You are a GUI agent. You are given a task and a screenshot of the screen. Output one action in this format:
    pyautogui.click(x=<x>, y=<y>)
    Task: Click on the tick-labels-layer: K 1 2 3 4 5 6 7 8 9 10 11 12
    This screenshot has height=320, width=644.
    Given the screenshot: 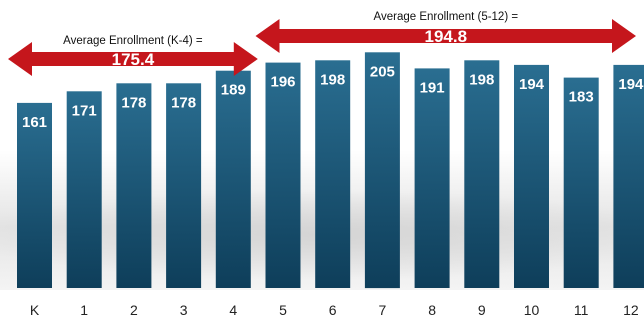 What is the action you would take?
    pyautogui.click(x=334, y=310)
    